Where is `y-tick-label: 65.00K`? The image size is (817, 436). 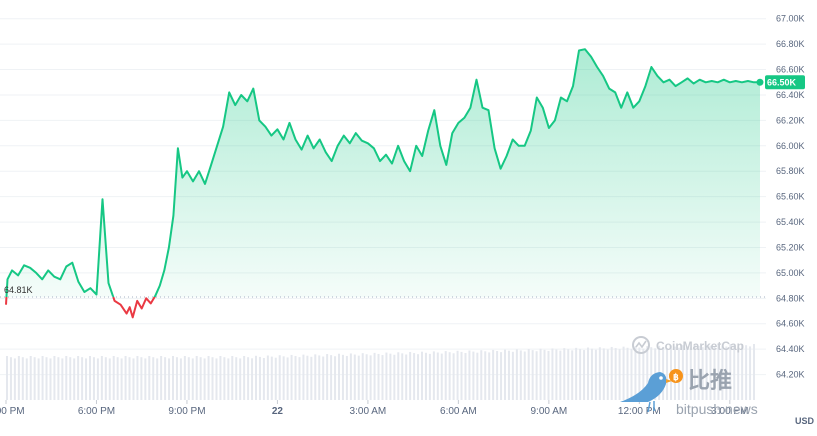
y-tick-label: 65.00K is located at coordinates (790, 273).